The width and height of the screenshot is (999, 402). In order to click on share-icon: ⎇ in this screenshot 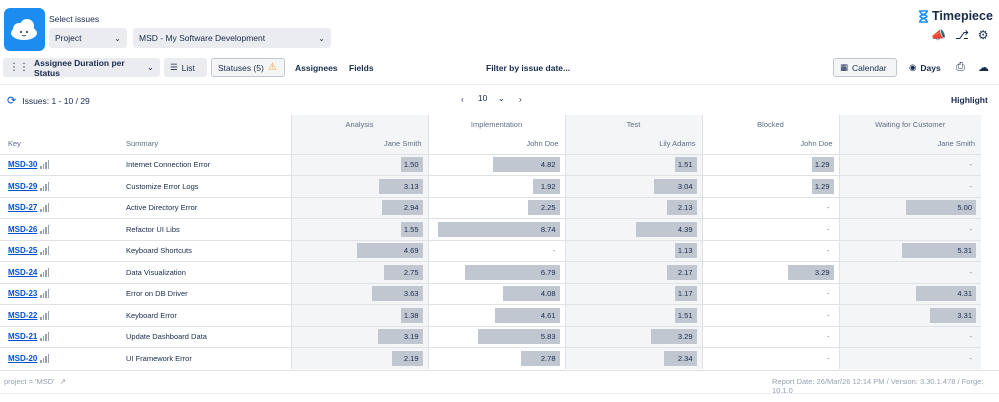, I will do `click(961, 35)`.